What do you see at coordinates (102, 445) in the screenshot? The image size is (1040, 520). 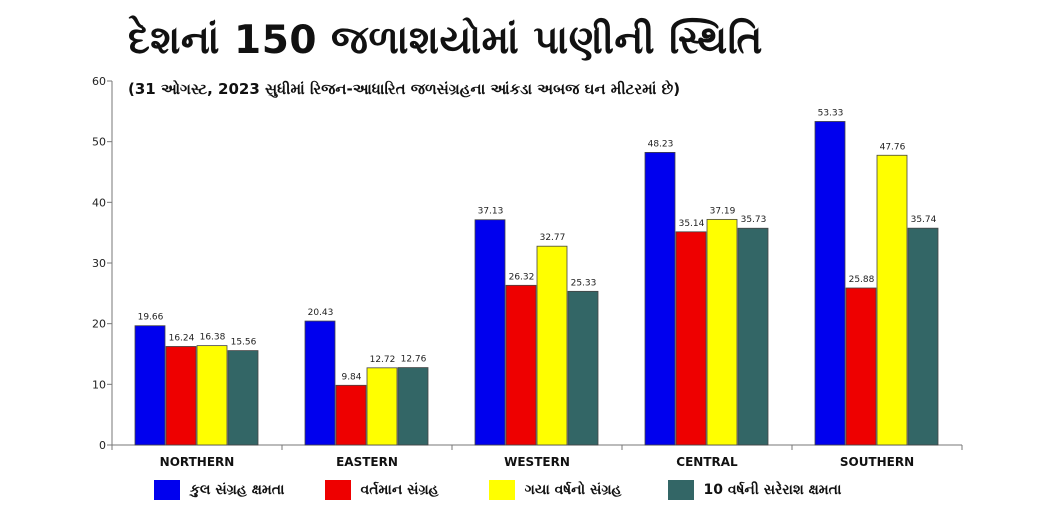 I see `y-tick-label: 0` at bounding box center [102, 445].